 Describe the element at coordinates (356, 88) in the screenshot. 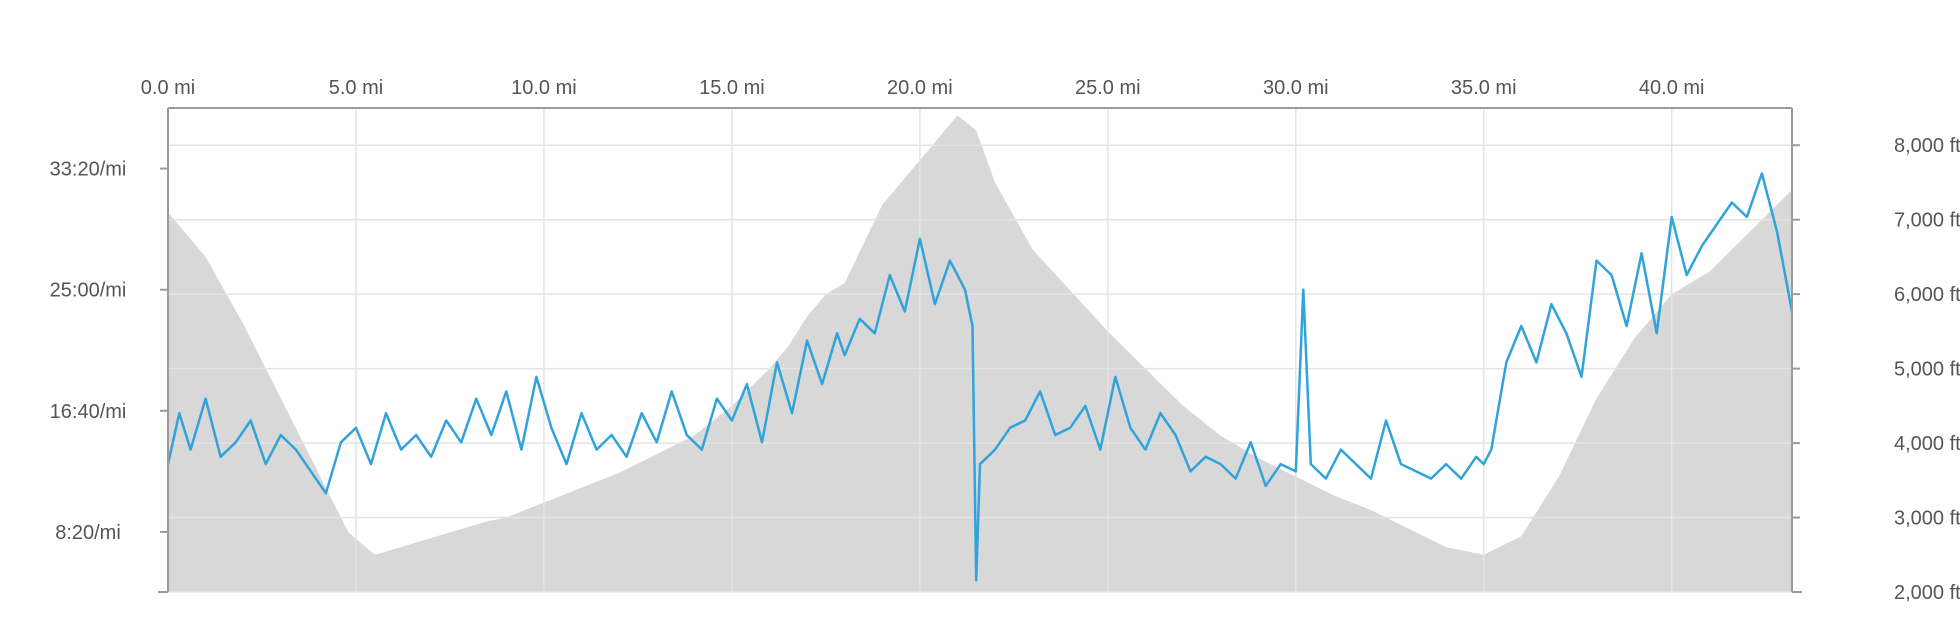

I see `x-tick-label: 5.0 mi` at that location.